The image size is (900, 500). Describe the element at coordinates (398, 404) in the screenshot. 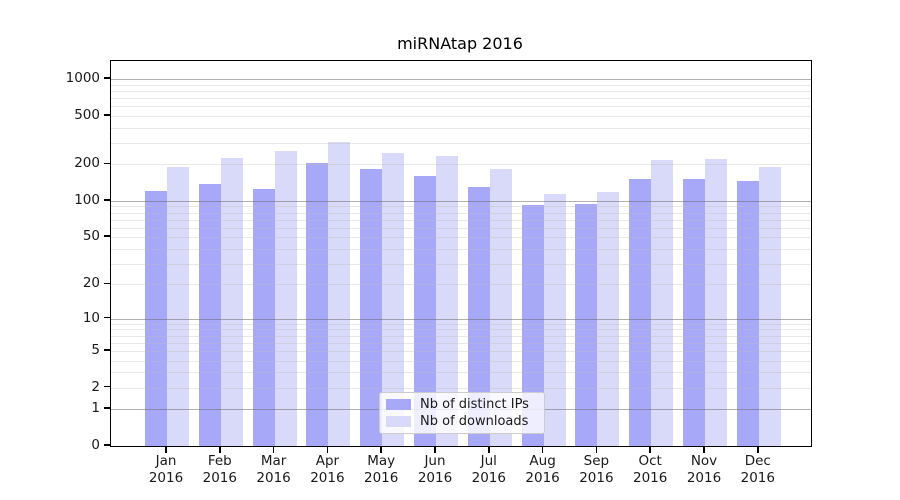

I see `legend-swatch-ips` at that location.